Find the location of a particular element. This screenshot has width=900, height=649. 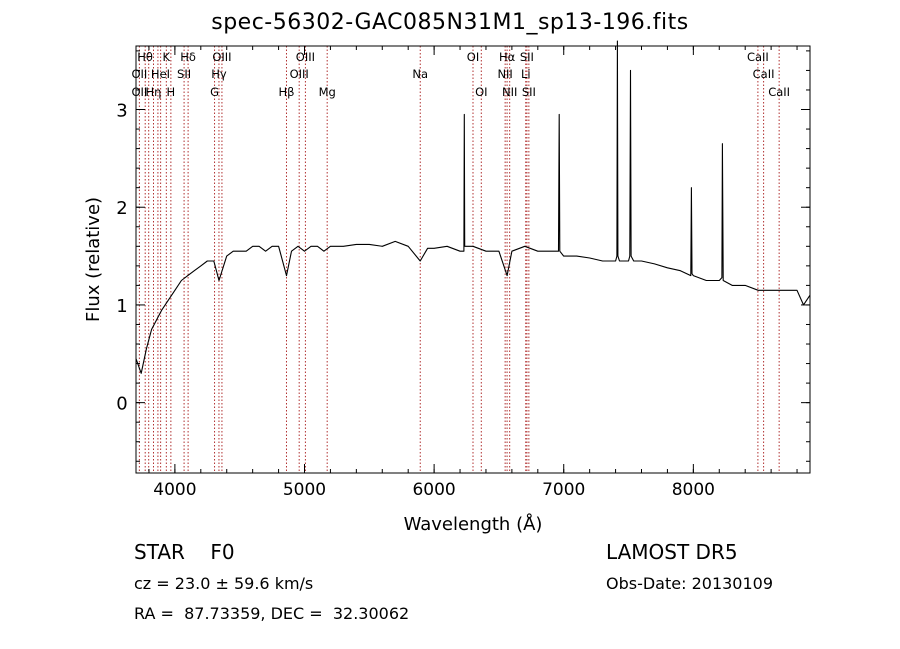

line-label: HeI is located at coordinates (160, 74).